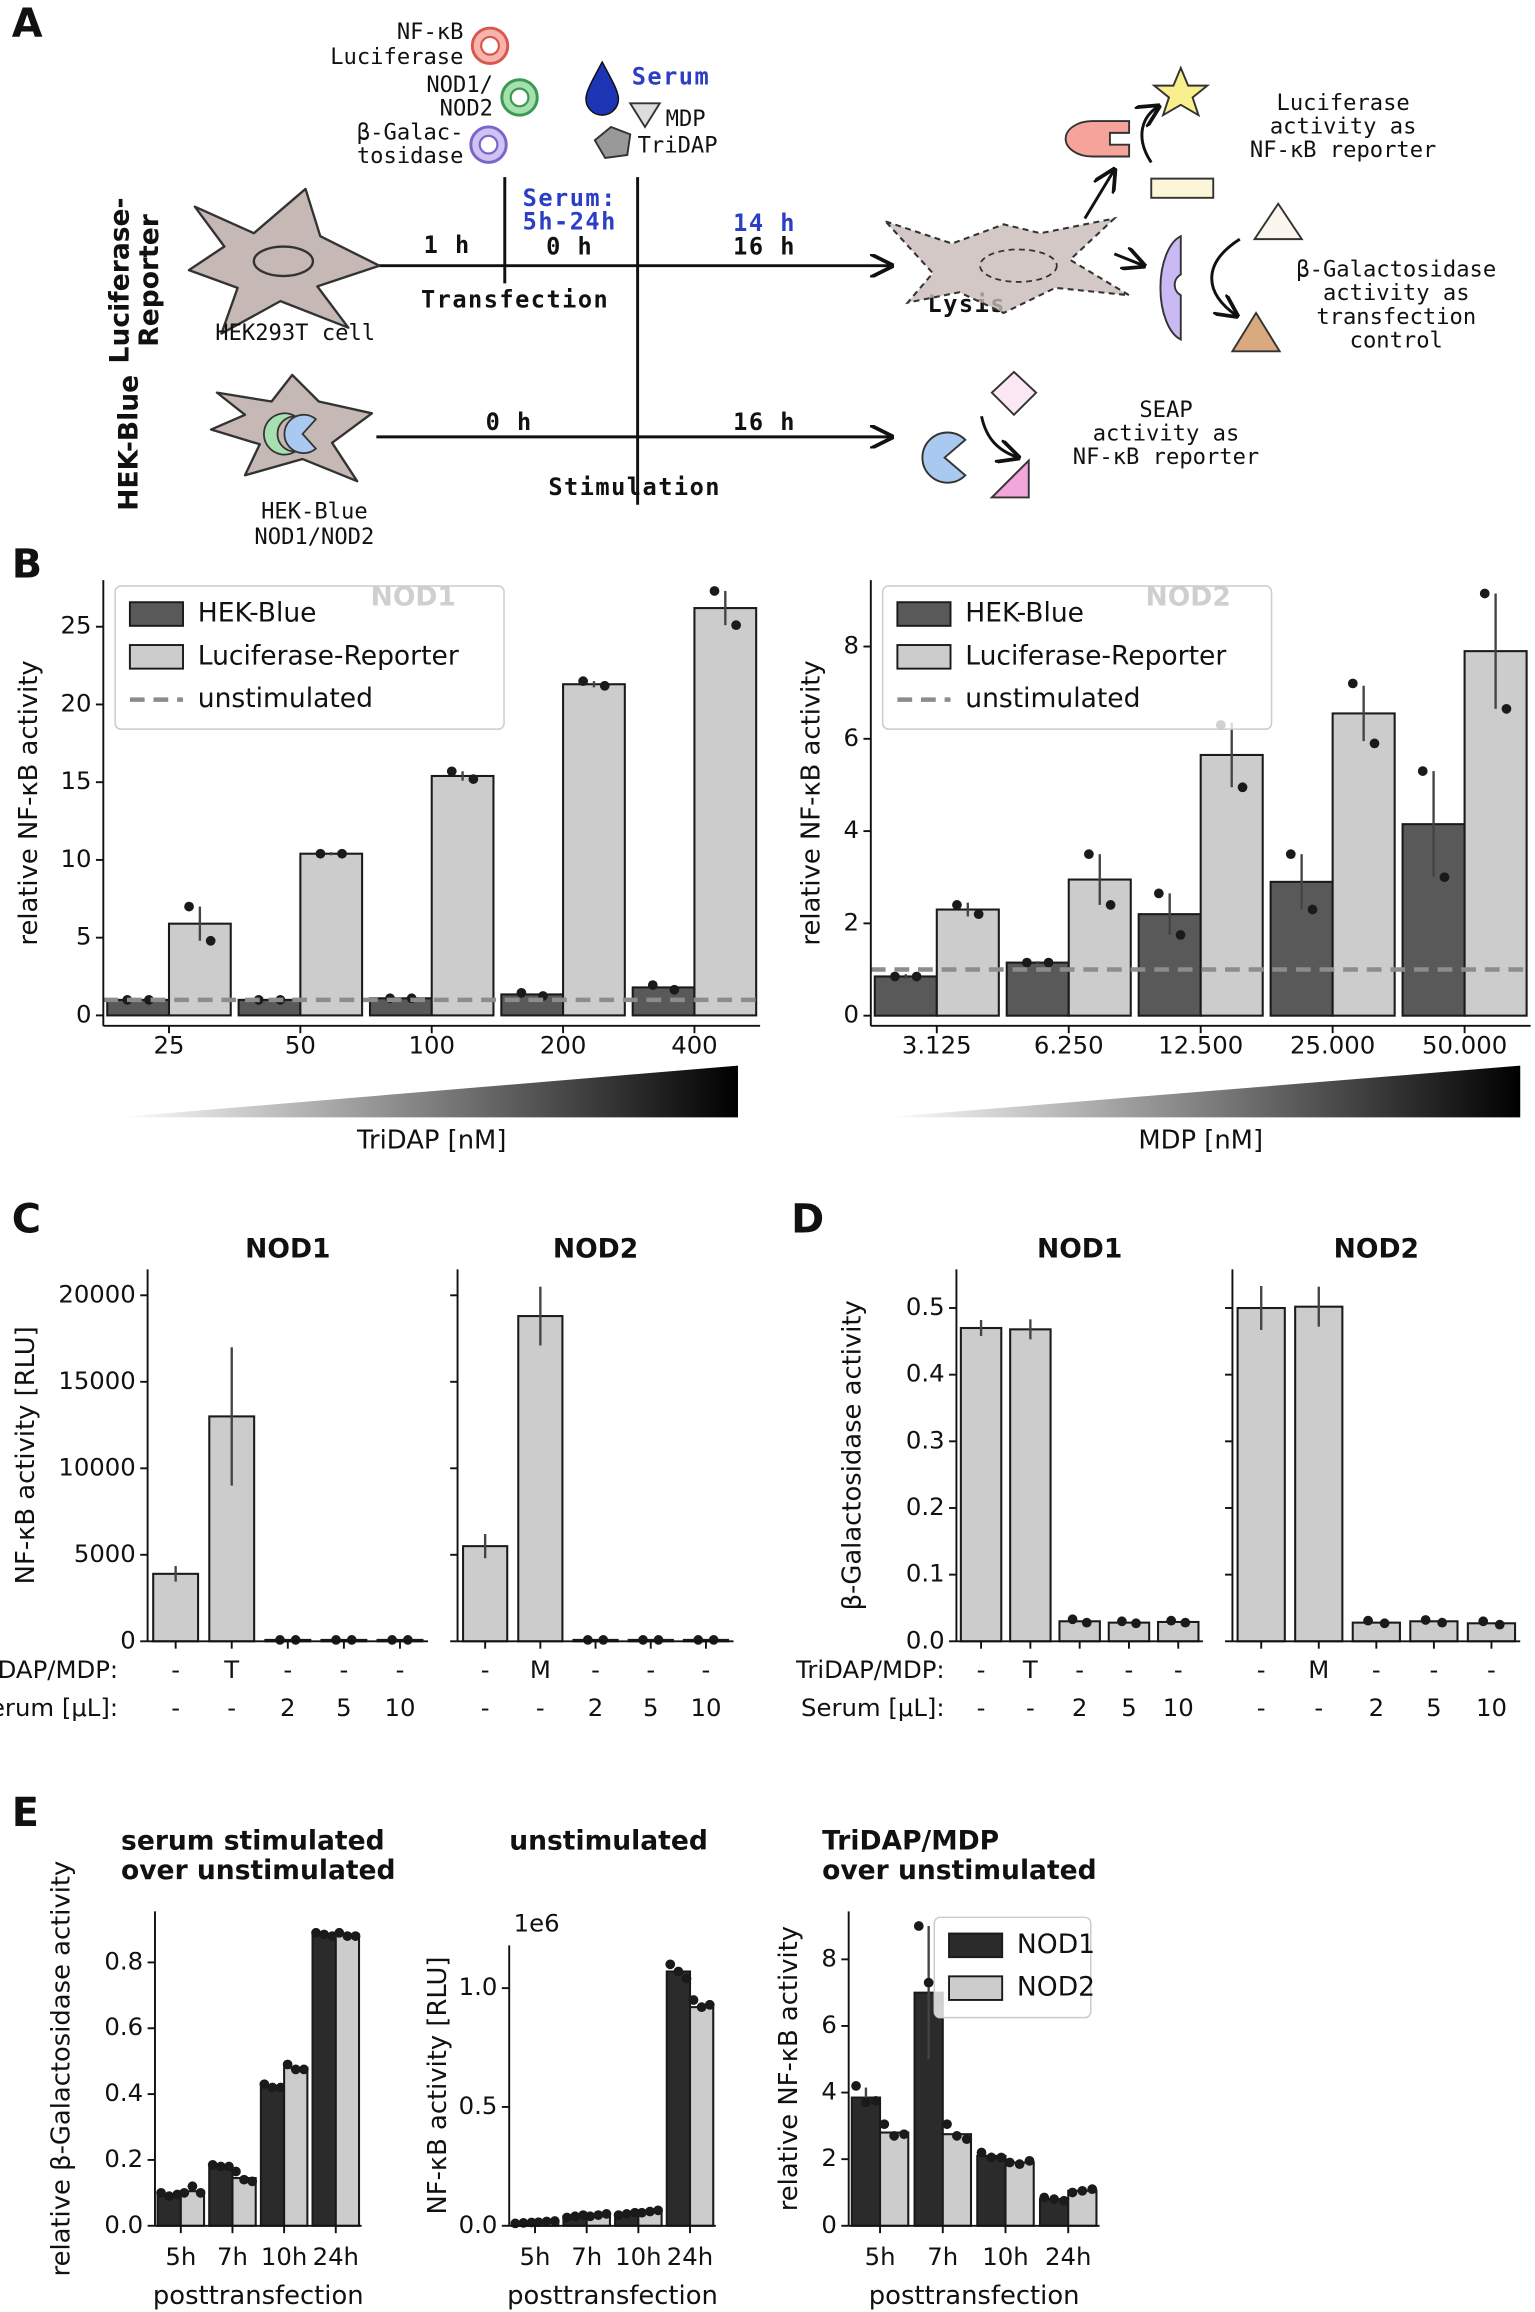 This screenshot has height=2312, width=1535. What do you see at coordinates (1343, 150) in the screenshot?
I see `readout: NF-κB reporter` at bounding box center [1343, 150].